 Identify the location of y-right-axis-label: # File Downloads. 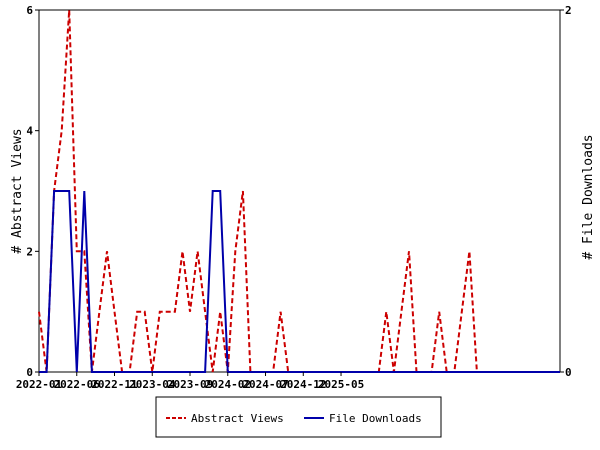
(588, 196).